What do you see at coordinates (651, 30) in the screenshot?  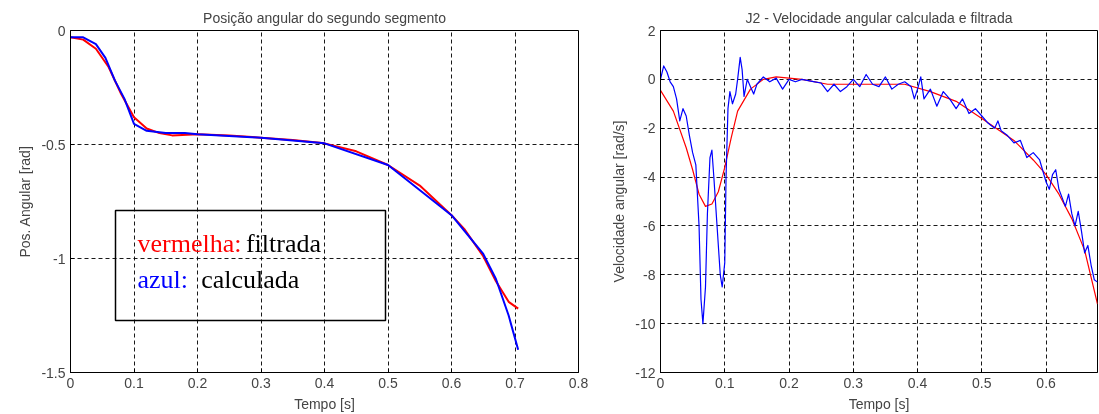 I see `y-tick-label: 2` at bounding box center [651, 30].